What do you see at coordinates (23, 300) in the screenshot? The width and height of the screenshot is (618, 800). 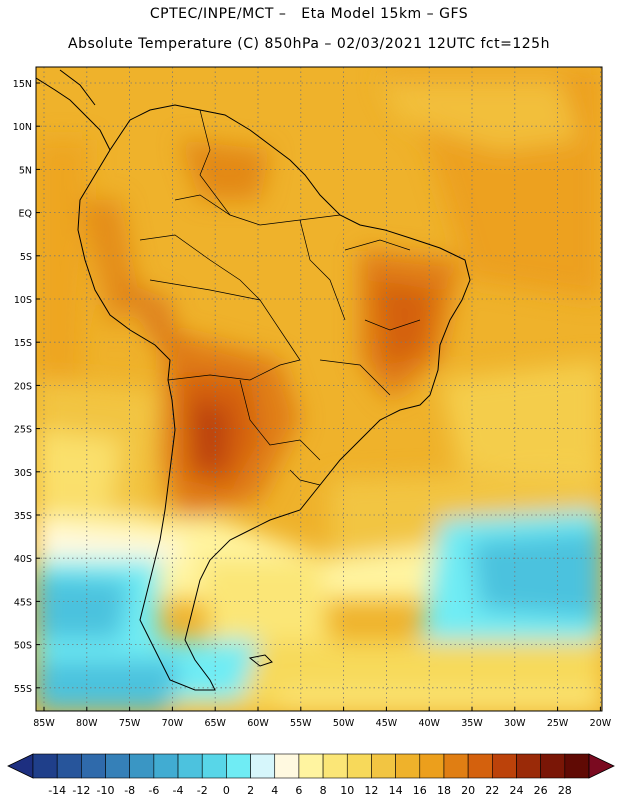 I see `lat-label: 10S` at bounding box center [23, 300].